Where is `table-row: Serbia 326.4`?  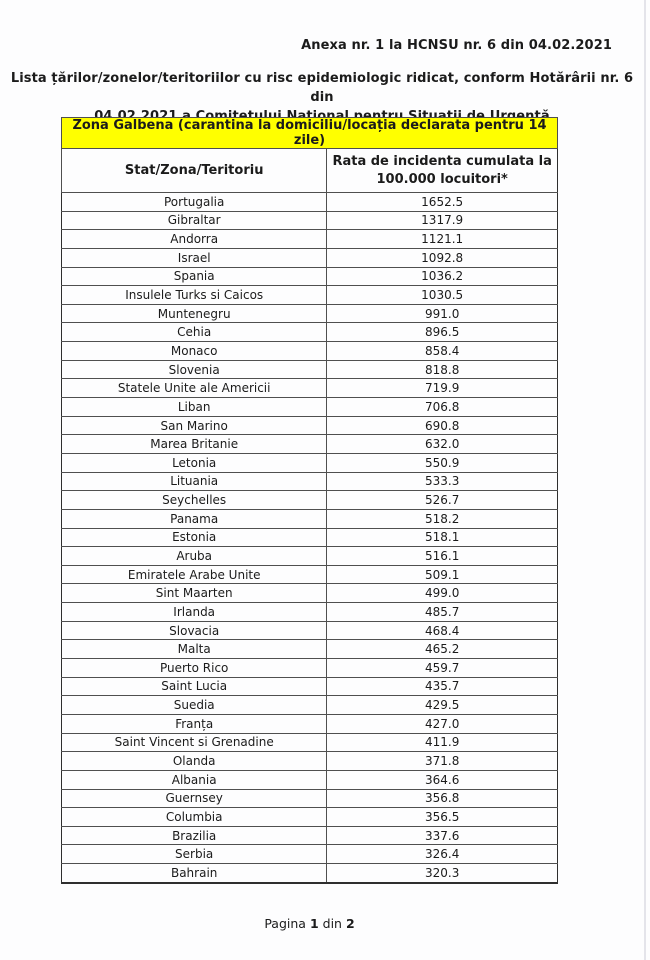 table-row: Serbia 326.4 is located at coordinates (309, 854).